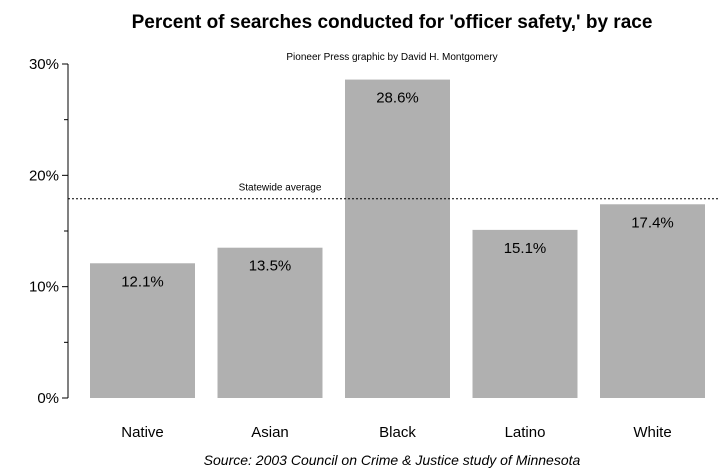  What do you see at coordinates (652, 301) in the screenshot?
I see `bar-white` at bounding box center [652, 301].